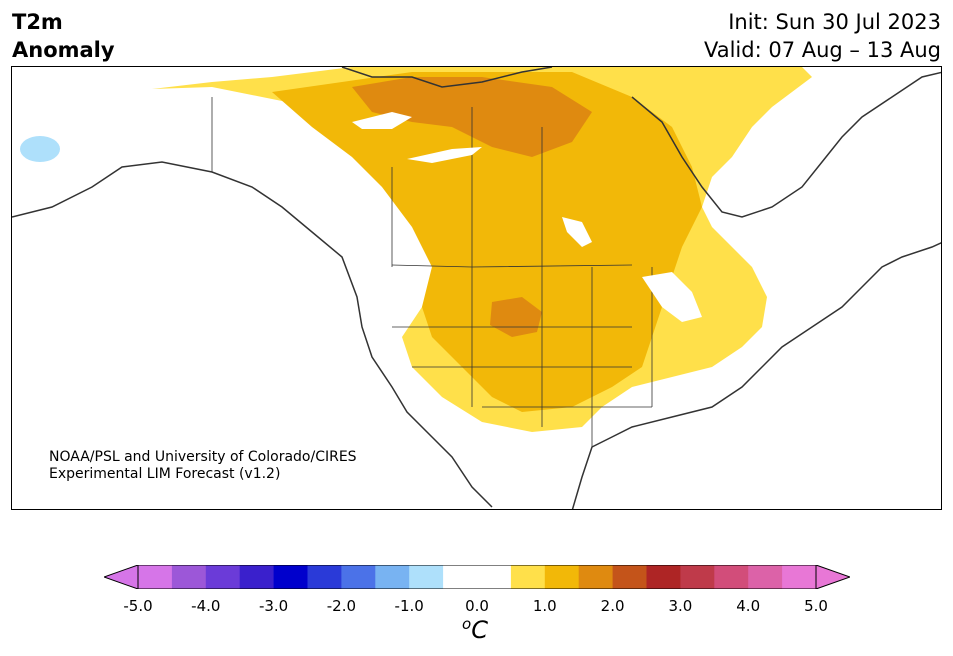  Describe the element at coordinates (544, 606) in the screenshot. I see `colorbar-tick-label: 1.0` at that location.